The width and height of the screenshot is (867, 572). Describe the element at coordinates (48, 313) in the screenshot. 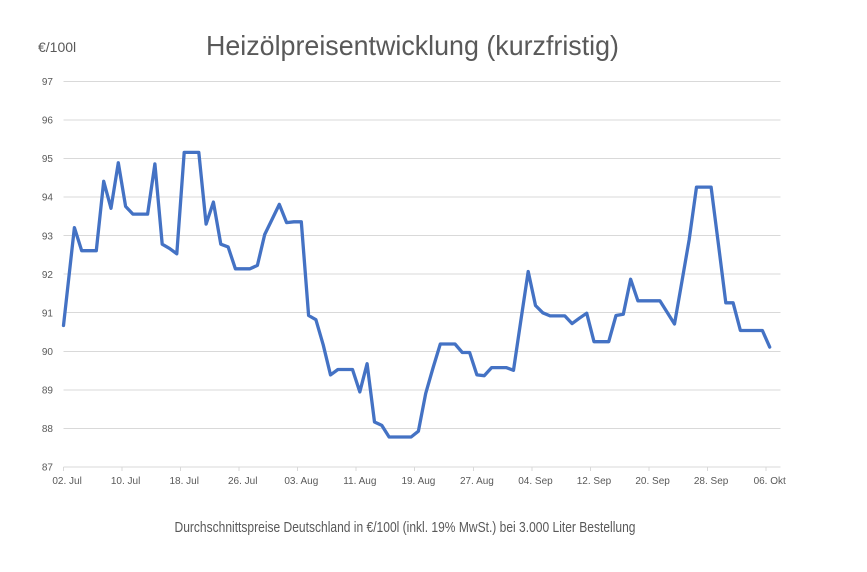

I see `svg-text: 91` at that location.